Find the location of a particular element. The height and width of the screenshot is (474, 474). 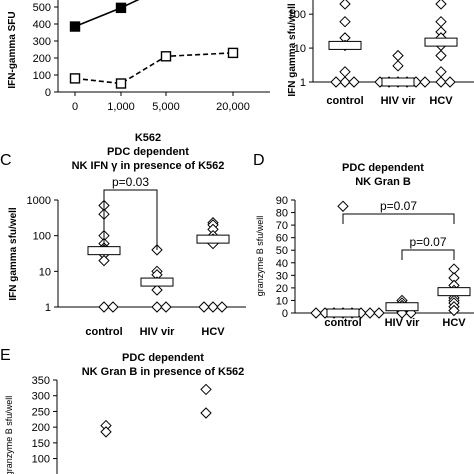

panel-c-title-line-3: NK IFN γ in presence of K562 is located at coordinates (148, 166).